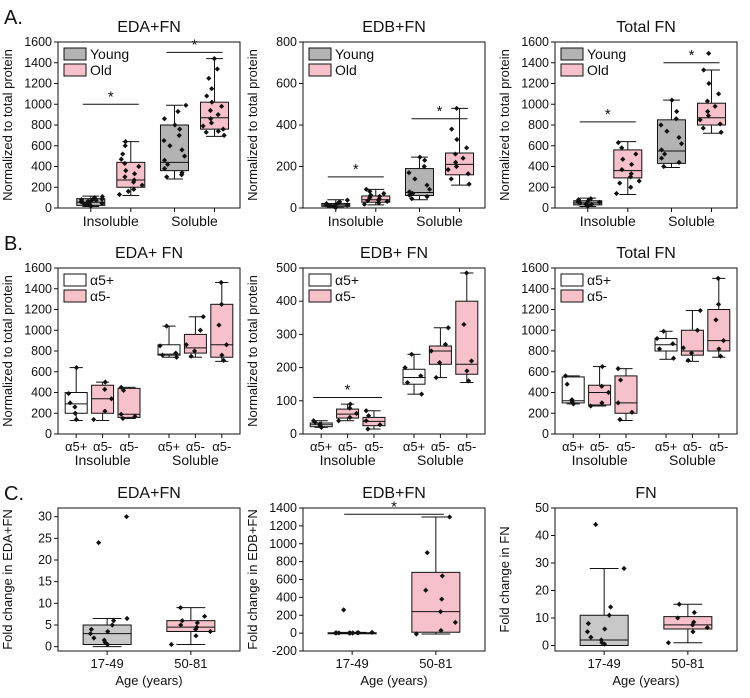  Describe the element at coordinates (645, 493) in the screenshot. I see `chart-title: FN` at that location.